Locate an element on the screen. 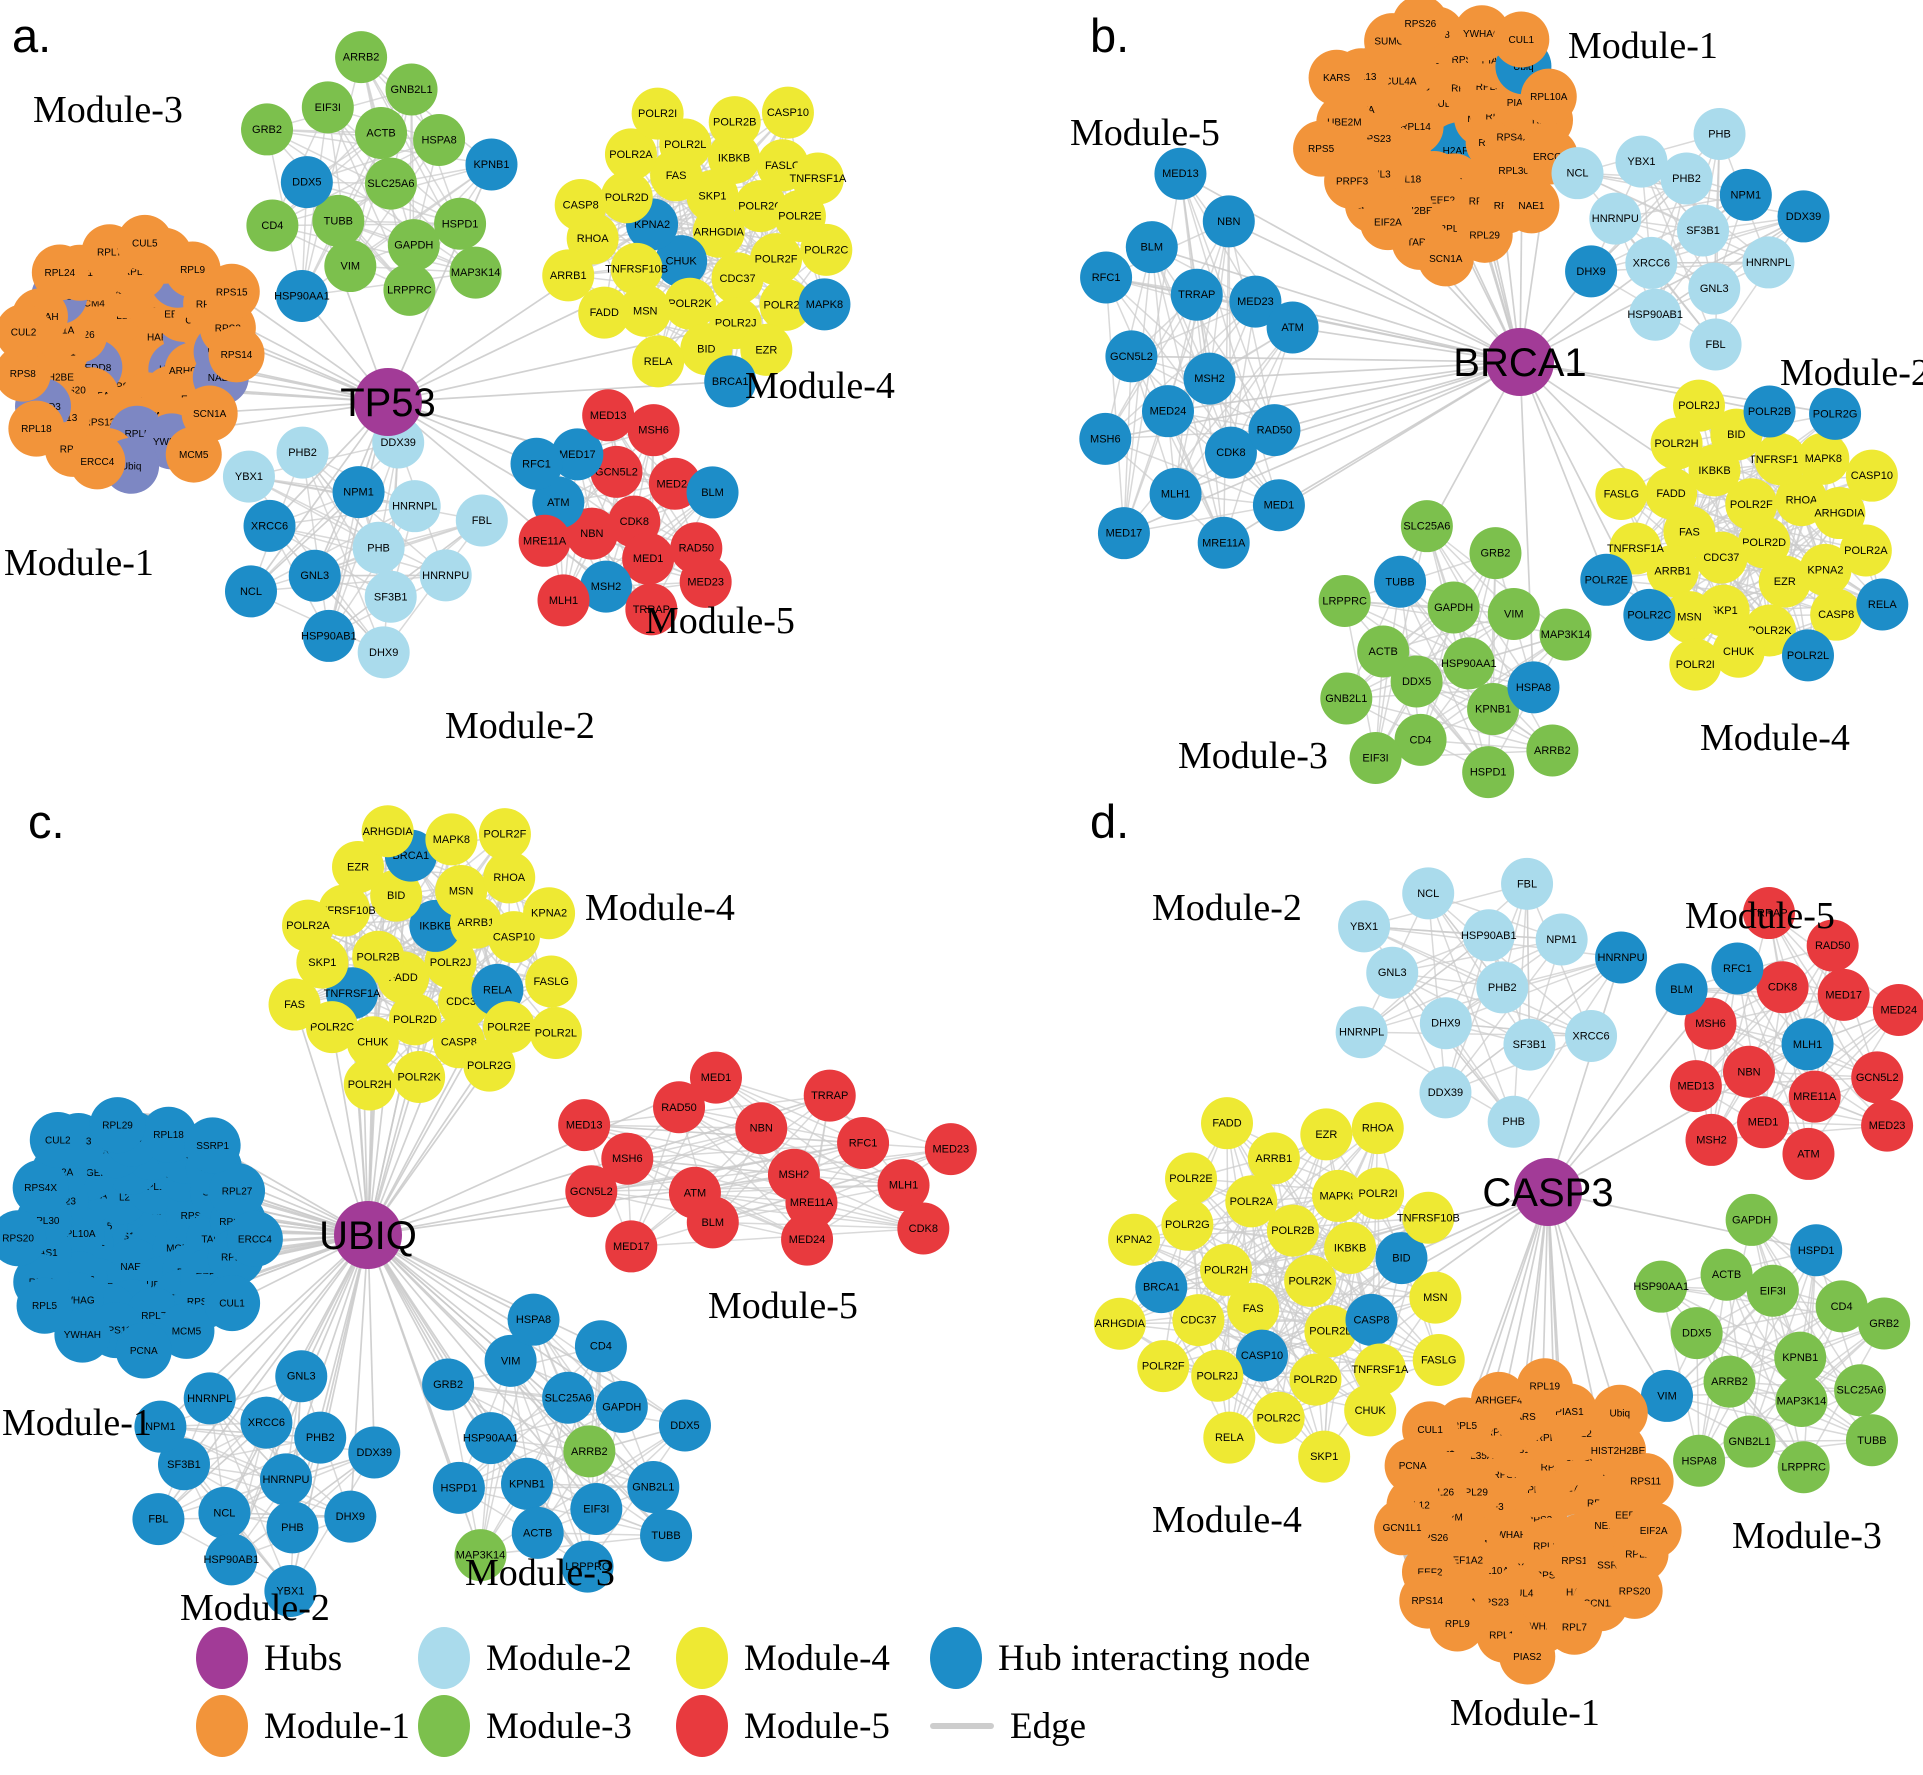  node-POLR2I: POLR2I is located at coordinates (1378, 1193).